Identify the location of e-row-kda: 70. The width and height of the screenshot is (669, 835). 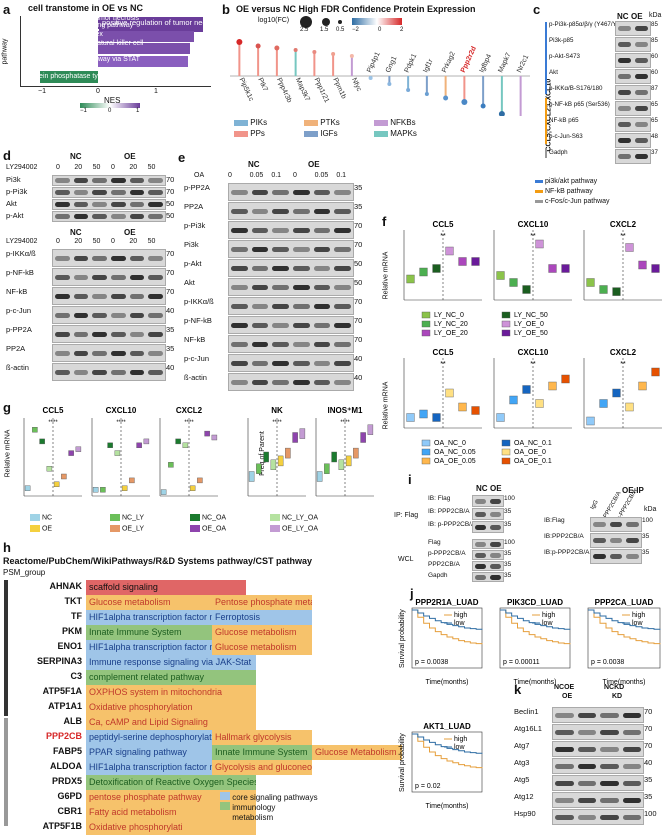
(358, 301).